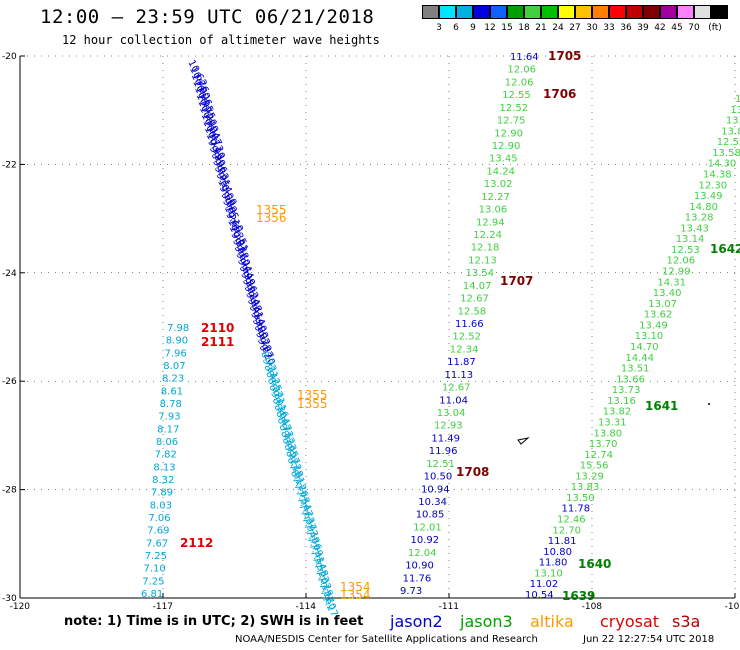 Image resolution: width=740 pixels, height=650 pixels. I want to click on time-label: 1708, so click(472, 472).